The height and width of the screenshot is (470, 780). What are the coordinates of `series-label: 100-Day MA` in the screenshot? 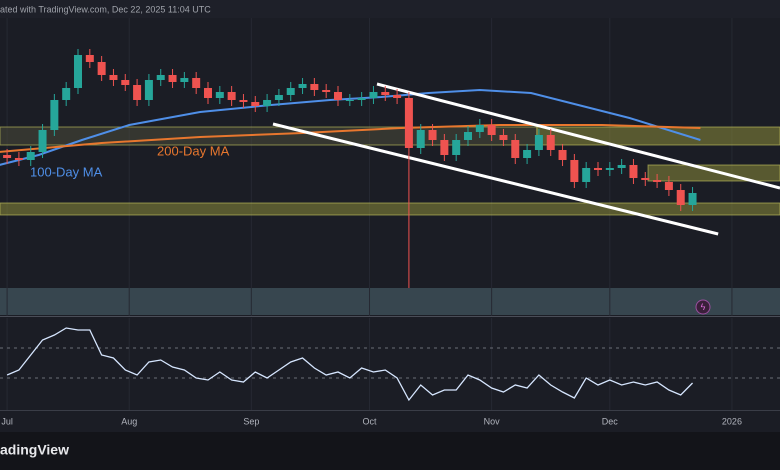 It's located at (66, 171).